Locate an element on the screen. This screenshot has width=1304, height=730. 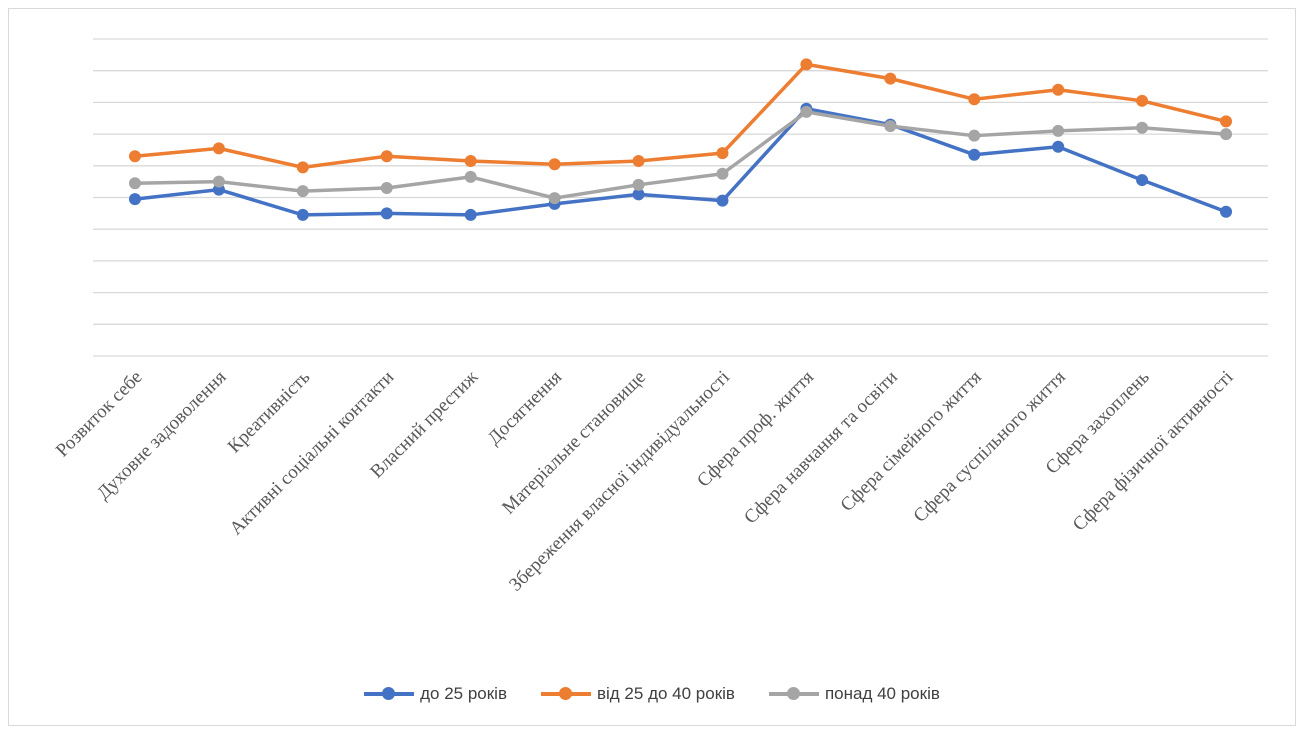
legend-item: від 25 до 40 років is located at coordinates (637, 694).